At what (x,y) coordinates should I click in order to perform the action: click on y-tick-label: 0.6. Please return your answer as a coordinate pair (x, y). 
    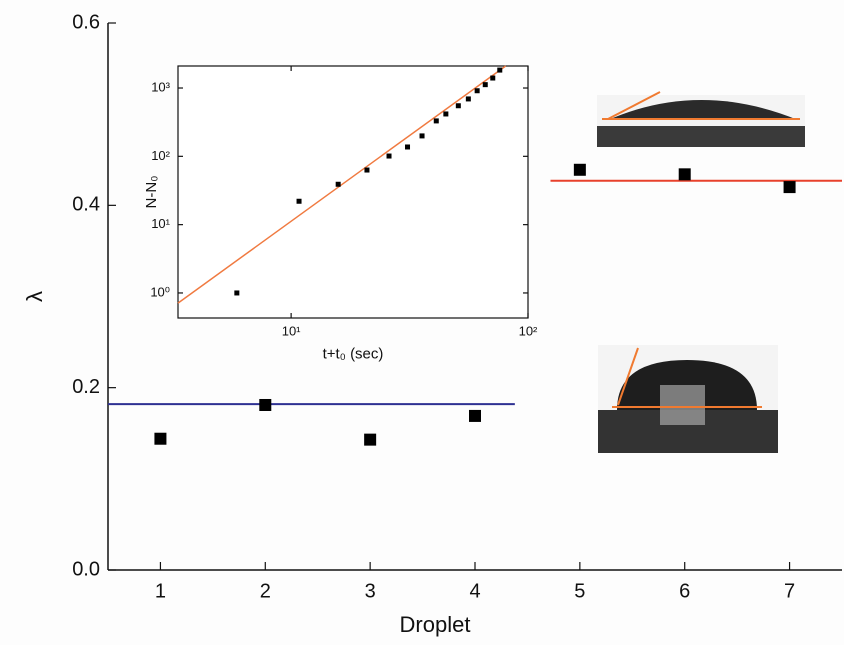
    Looking at the image, I should click on (86, 22).